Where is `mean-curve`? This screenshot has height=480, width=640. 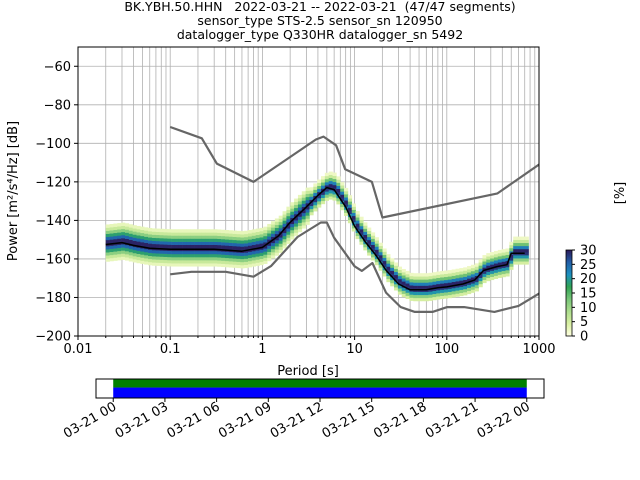 mean-curve is located at coordinates (315, 238).